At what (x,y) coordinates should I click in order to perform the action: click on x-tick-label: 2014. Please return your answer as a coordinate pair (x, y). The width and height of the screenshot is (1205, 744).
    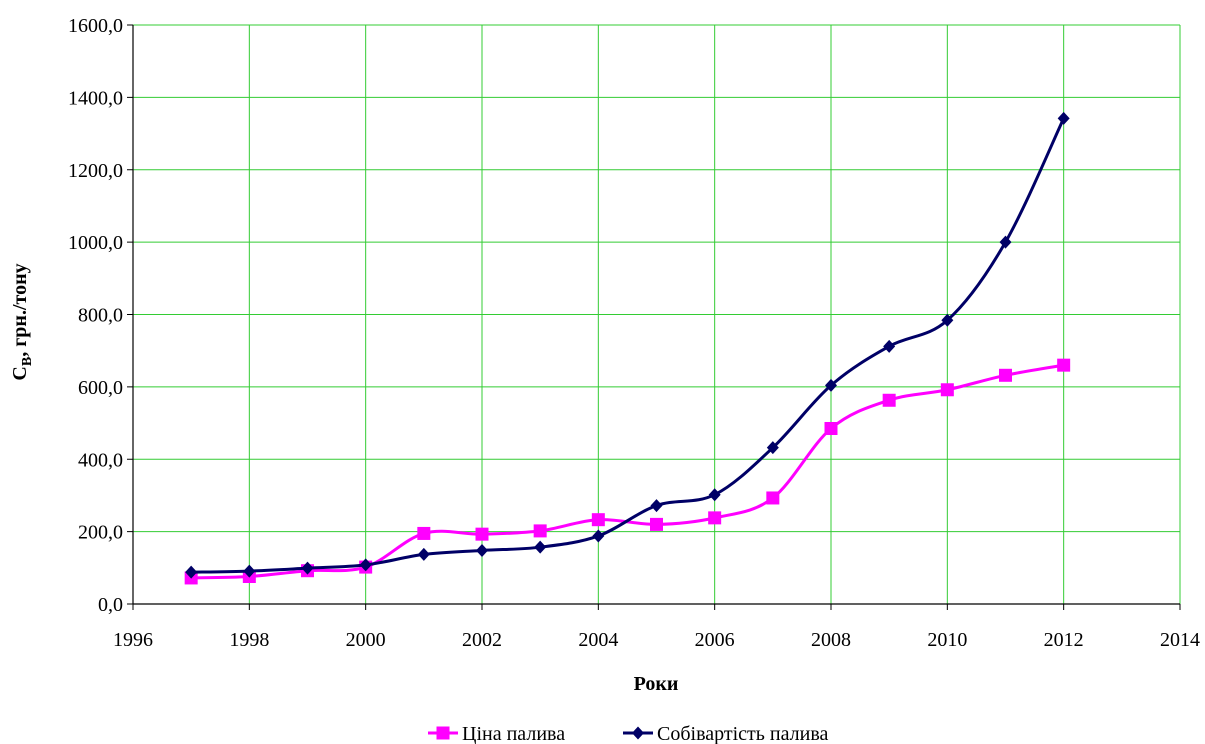
    Looking at the image, I should click on (1180, 640).